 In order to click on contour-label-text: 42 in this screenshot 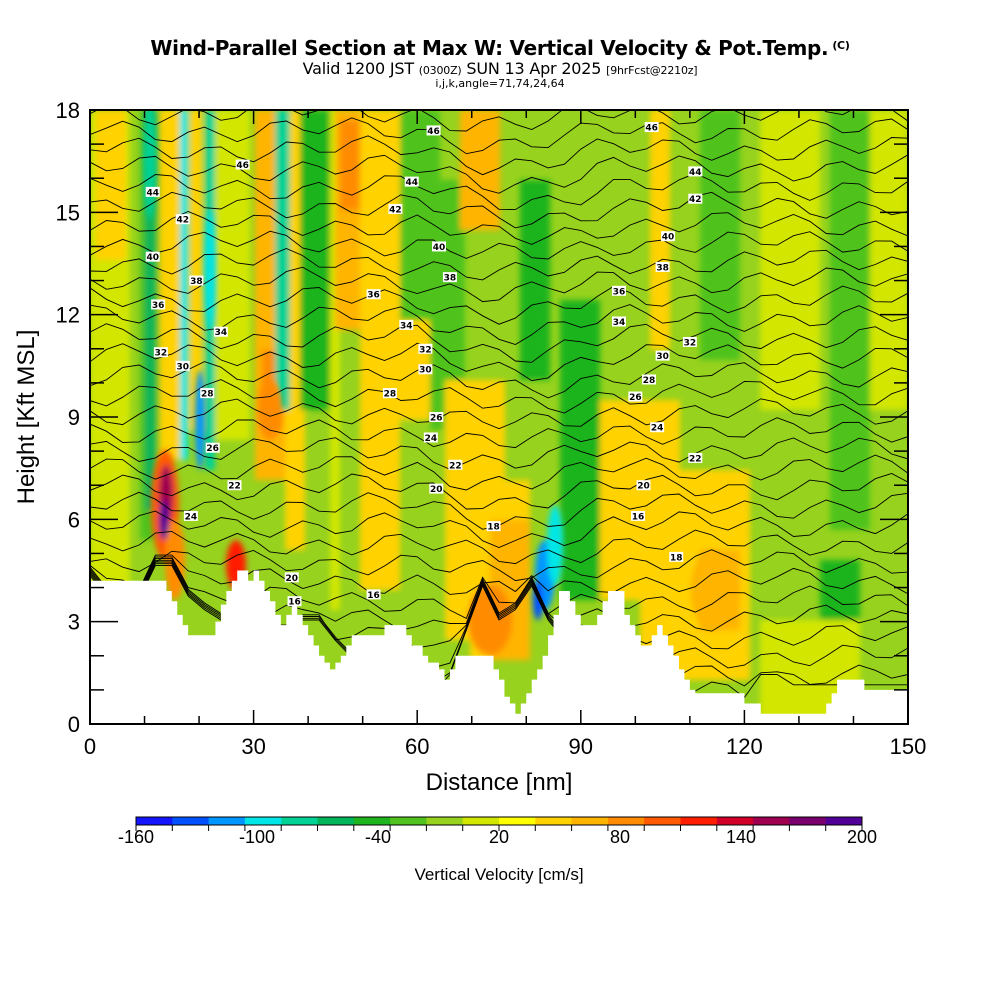, I will do `click(695, 200)`.